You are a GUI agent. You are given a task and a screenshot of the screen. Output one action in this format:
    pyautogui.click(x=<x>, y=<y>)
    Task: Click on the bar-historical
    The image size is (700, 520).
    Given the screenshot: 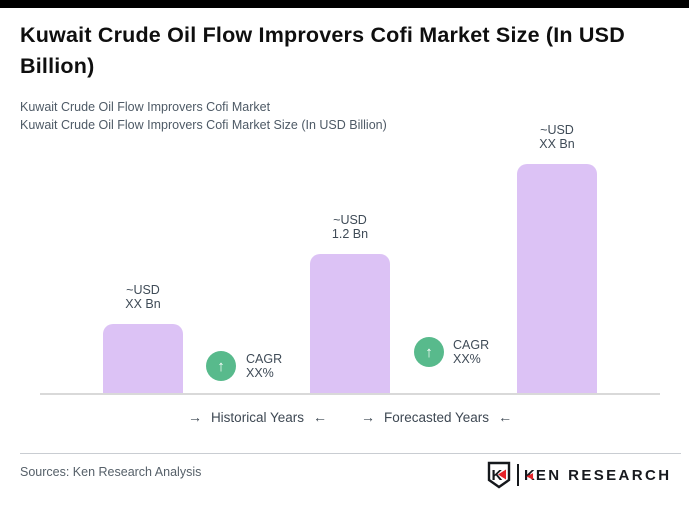 What is the action you would take?
    pyautogui.click(x=143, y=358)
    